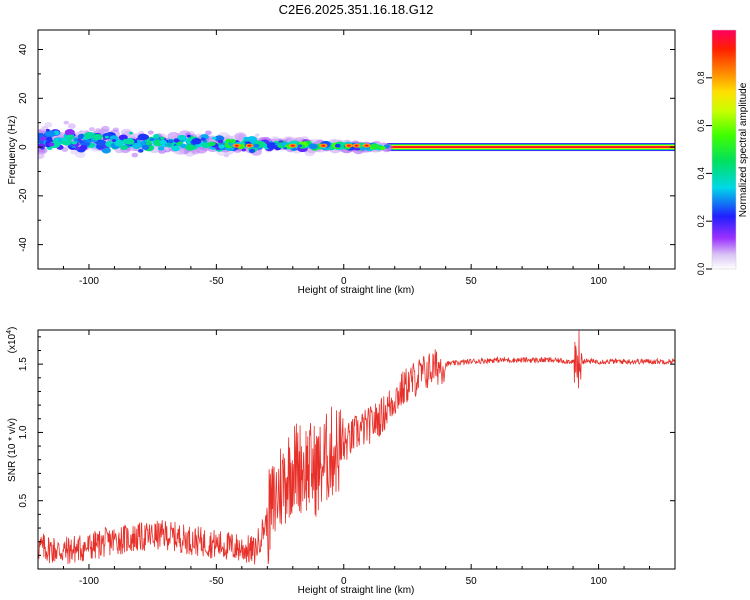 This screenshot has height=600, width=750. I want to click on snr-multiplier-base: (x10, so click(12, 343).